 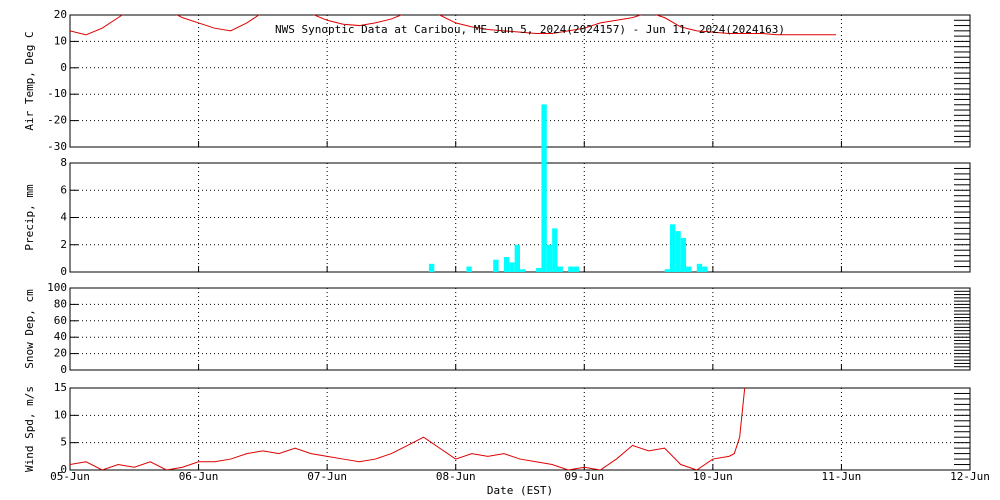 What do you see at coordinates (713, 476) in the screenshot?
I see `x-tick-label: 10-Jun` at bounding box center [713, 476].